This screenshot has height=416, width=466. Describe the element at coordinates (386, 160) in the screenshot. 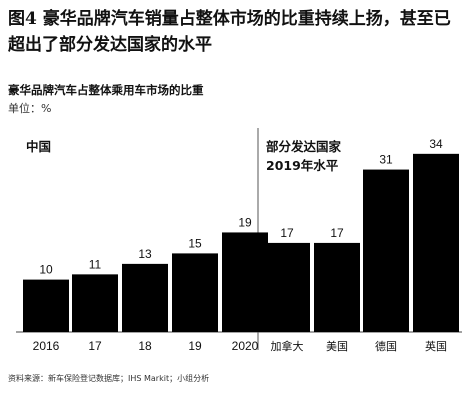

I see `value-label-7: 31` at that location.